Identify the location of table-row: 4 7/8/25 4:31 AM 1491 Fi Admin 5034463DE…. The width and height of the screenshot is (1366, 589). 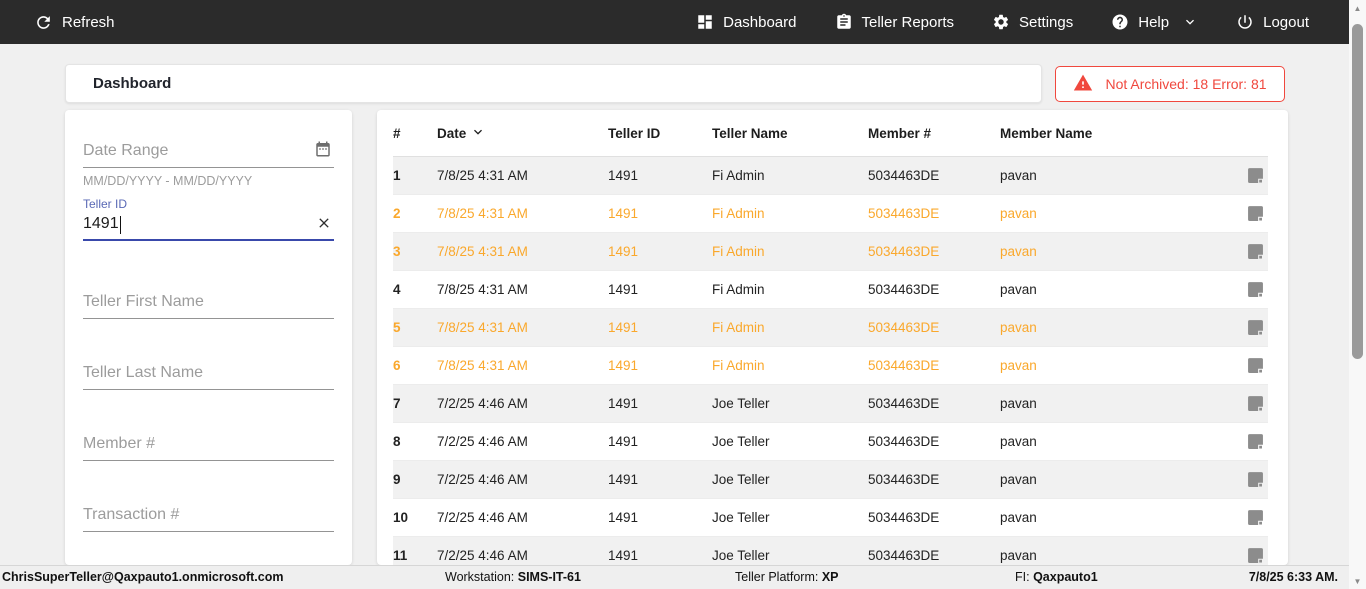
(830, 290).